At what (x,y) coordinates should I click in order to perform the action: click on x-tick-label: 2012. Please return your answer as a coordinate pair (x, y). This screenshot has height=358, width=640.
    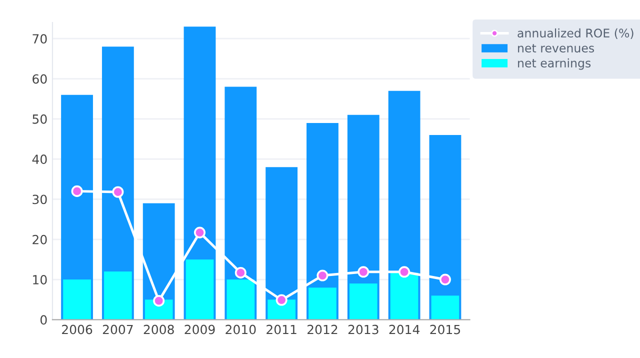
    Looking at the image, I should click on (322, 329).